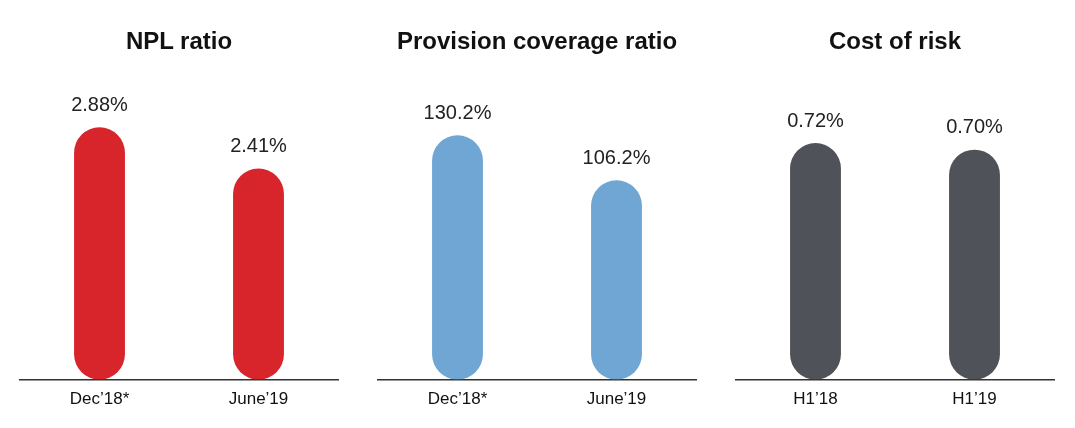 Image resolution: width=1075 pixels, height=428 pixels. Describe the element at coordinates (815, 399) in the screenshot. I see `x-tick-label: H1’18` at that location.